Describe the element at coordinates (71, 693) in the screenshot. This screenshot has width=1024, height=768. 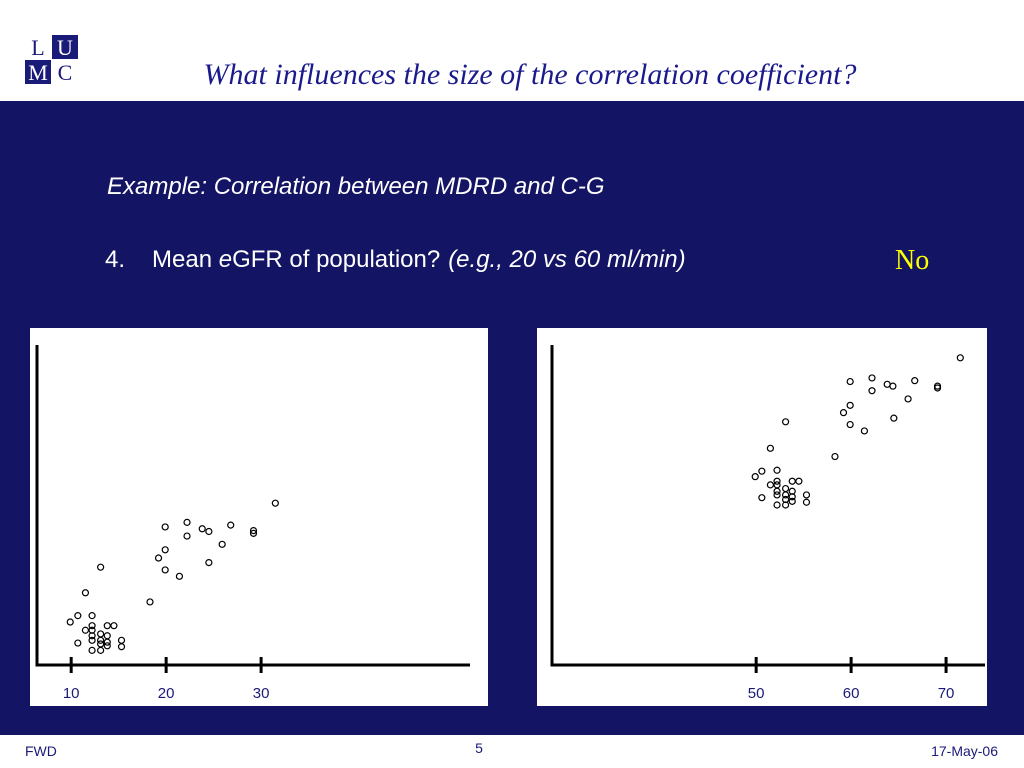
I see `x-tick-label: 10` at that location.